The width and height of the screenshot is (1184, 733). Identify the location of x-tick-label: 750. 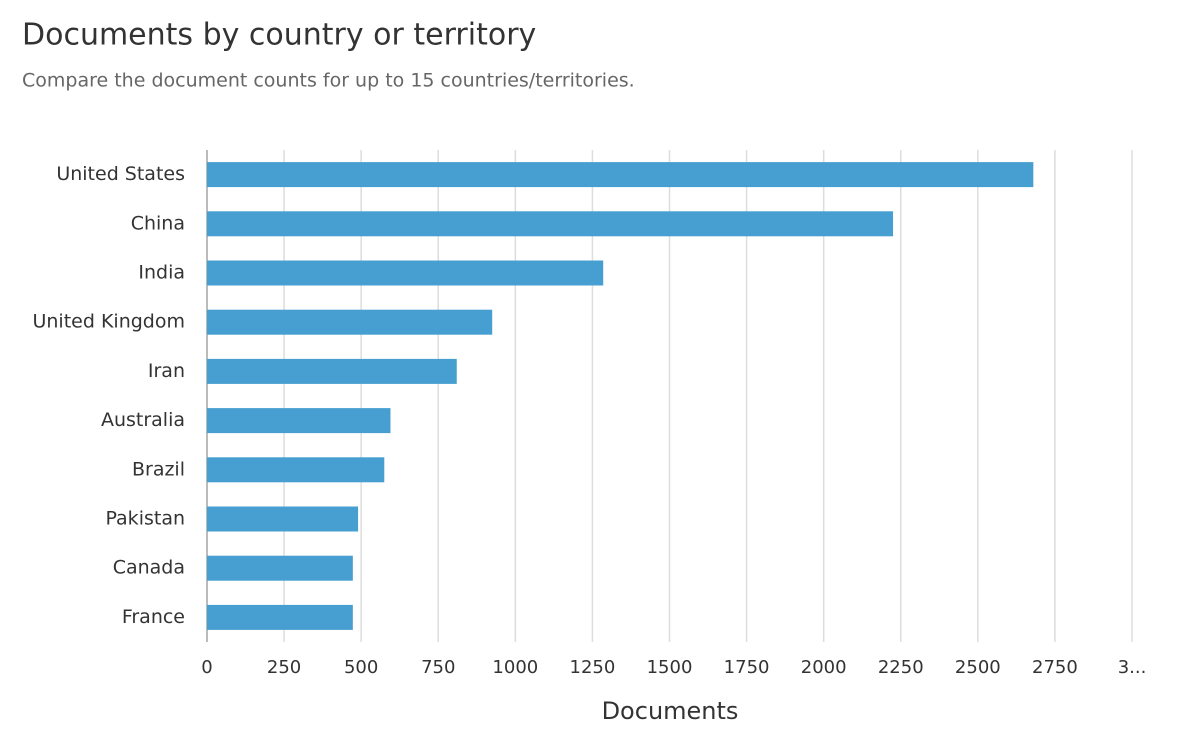
(438, 667).